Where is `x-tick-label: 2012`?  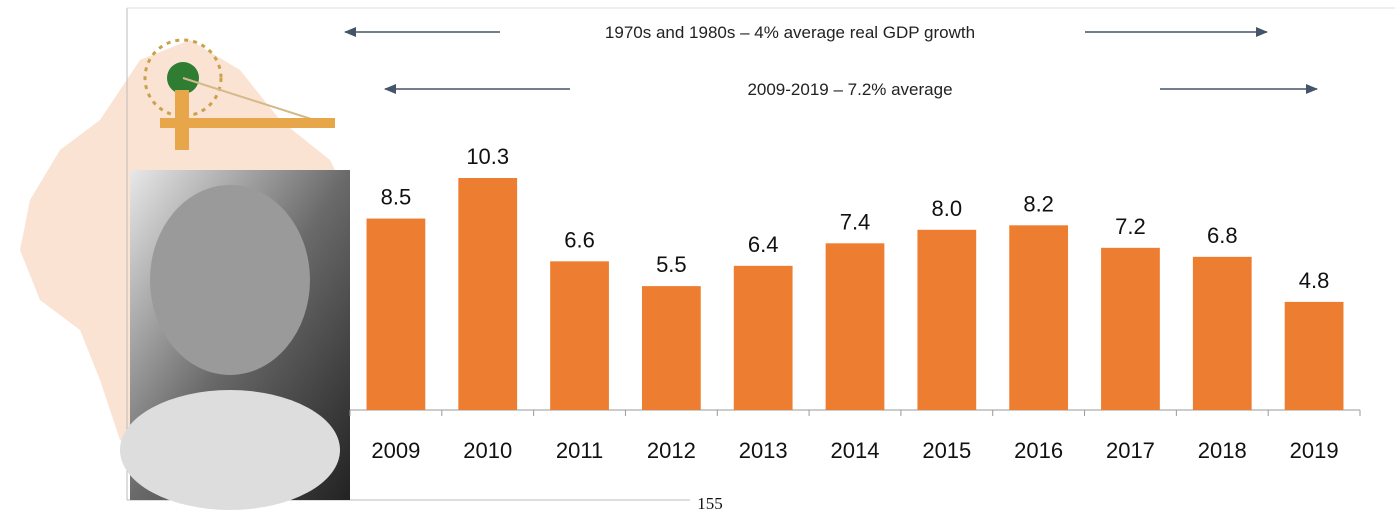
x-tick-label: 2012 is located at coordinates (671, 450).